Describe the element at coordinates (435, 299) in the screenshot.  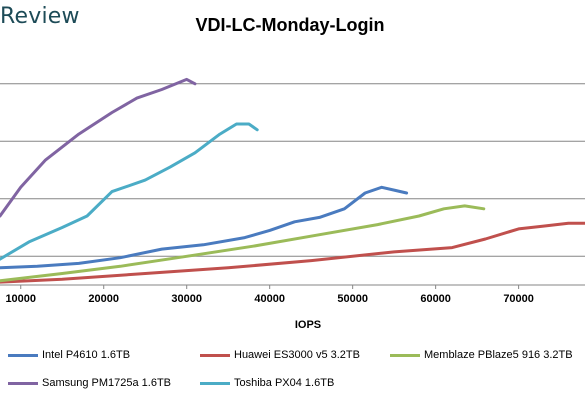
I see `x-tick-label: 60000` at that location.